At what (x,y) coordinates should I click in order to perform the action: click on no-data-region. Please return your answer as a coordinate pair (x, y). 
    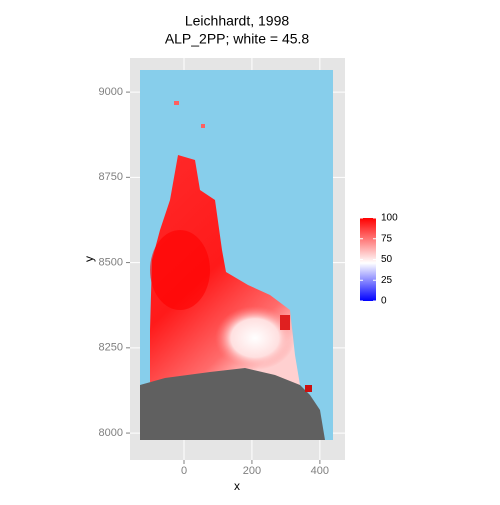
    Looking at the image, I should click on (232, 404).